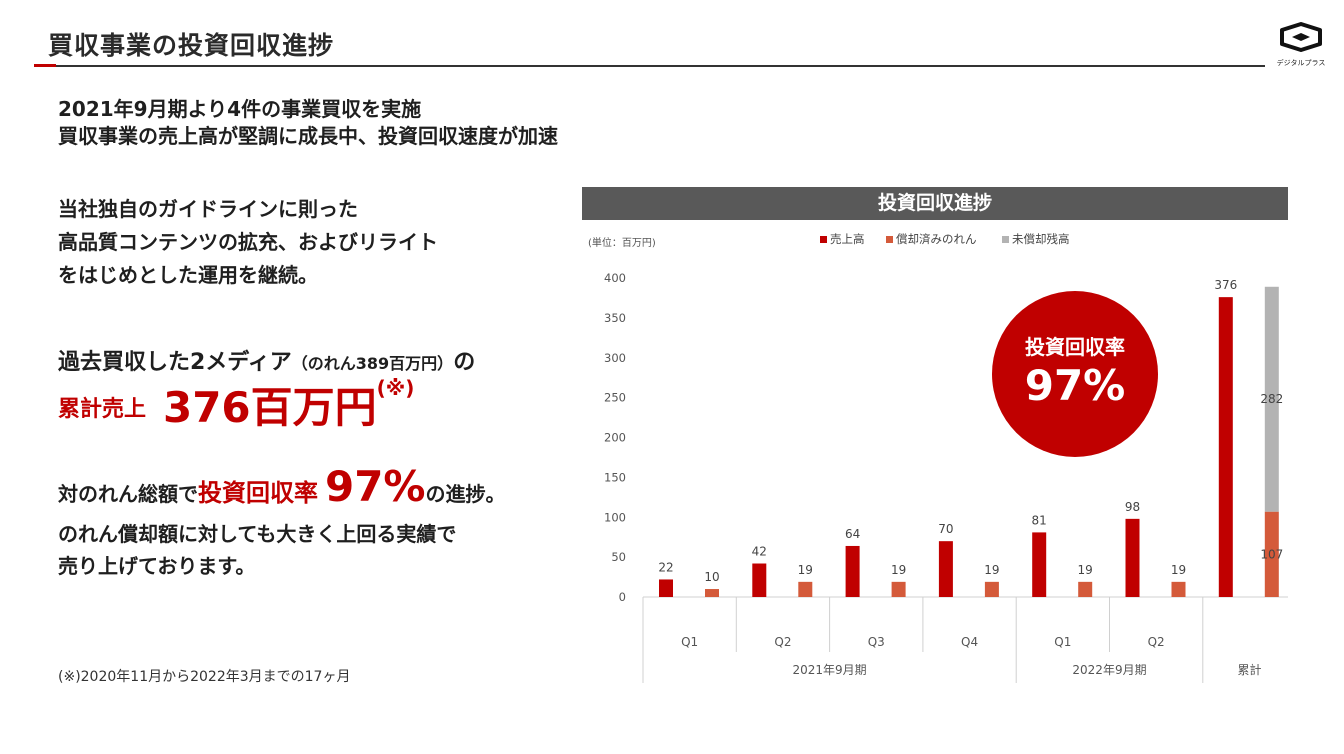 Image resolution: width=1344 pixels, height=754 pixels. What do you see at coordinates (615, 278) in the screenshot?
I see `y-tick-label-400: 400` at bounding box center [615, 278].